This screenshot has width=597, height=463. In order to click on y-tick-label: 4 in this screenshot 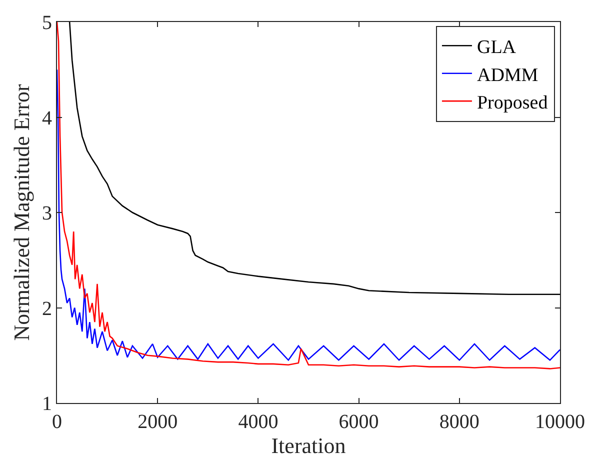, I will do `click(47, 118)`.